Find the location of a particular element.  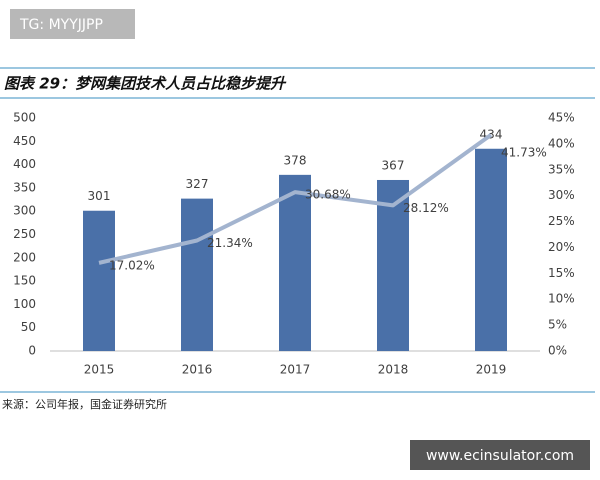

data-label: 327 is located at coordinates (197, 184).